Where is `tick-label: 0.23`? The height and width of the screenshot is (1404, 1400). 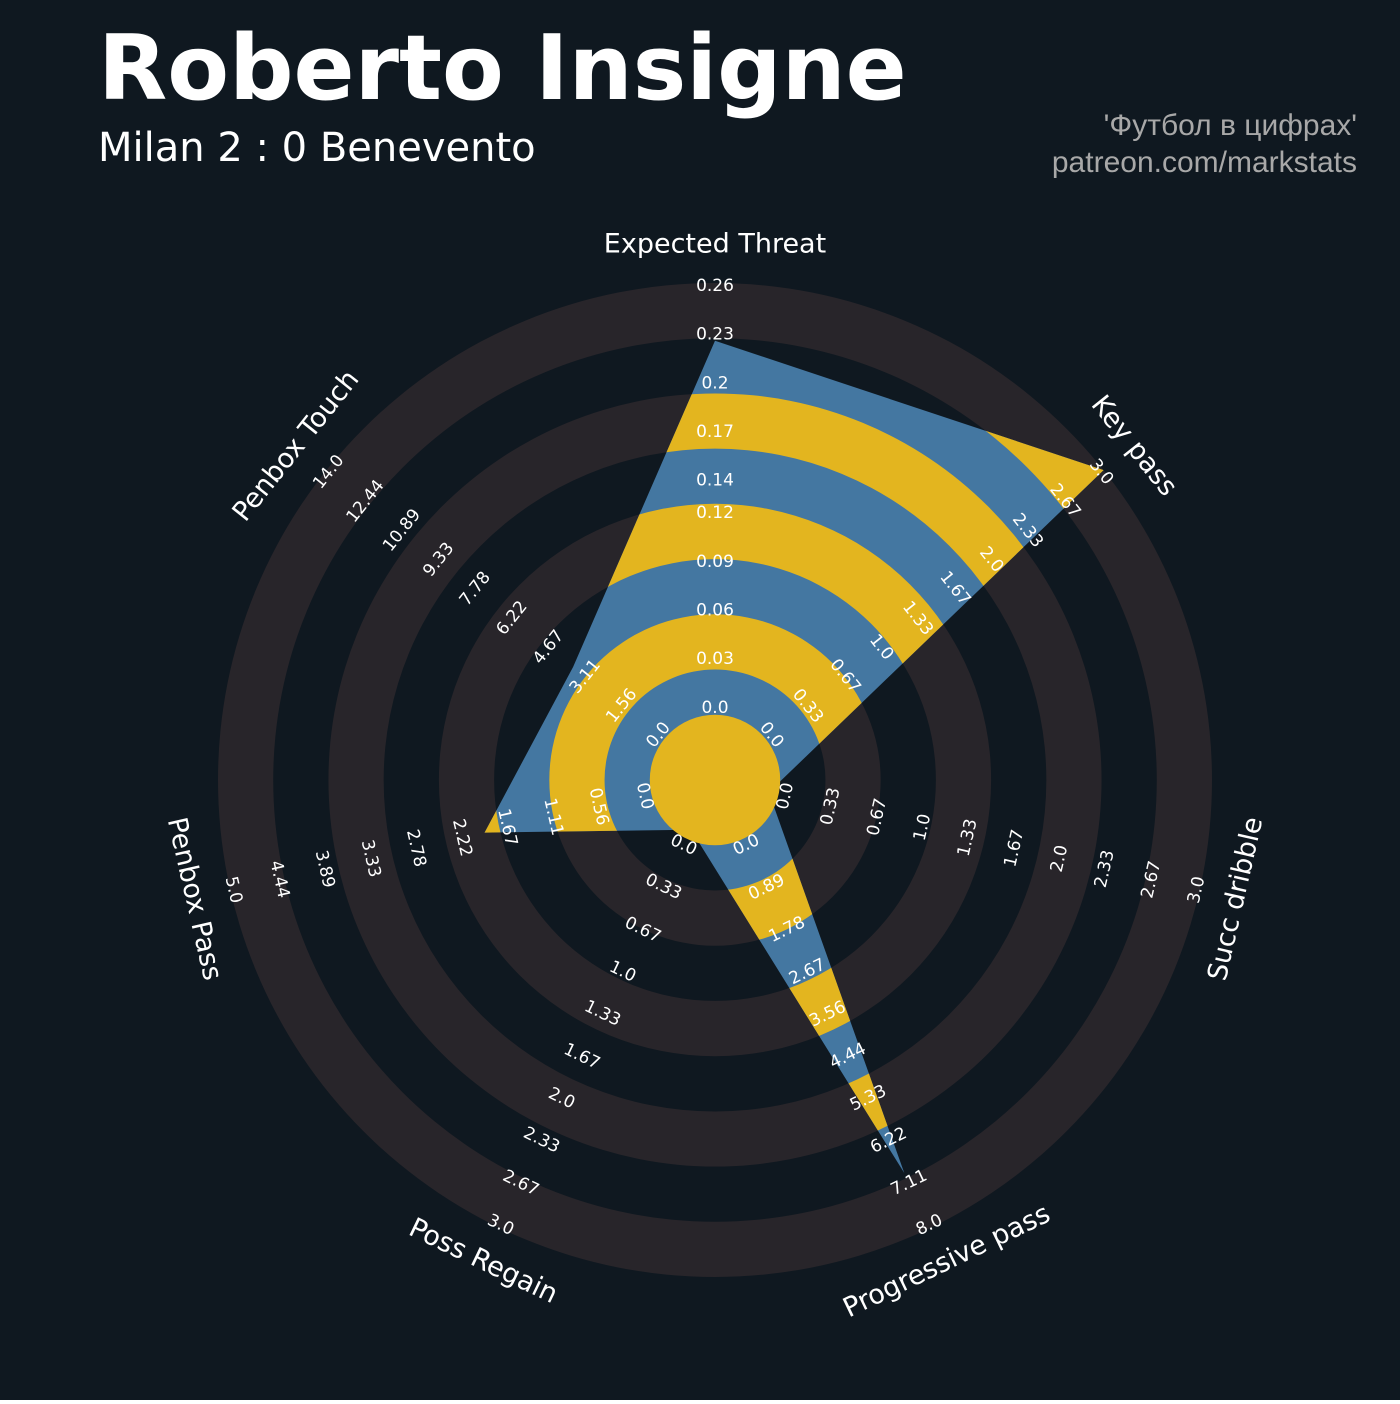
tick-label: 0.23 is located at coordinates (715, 335).